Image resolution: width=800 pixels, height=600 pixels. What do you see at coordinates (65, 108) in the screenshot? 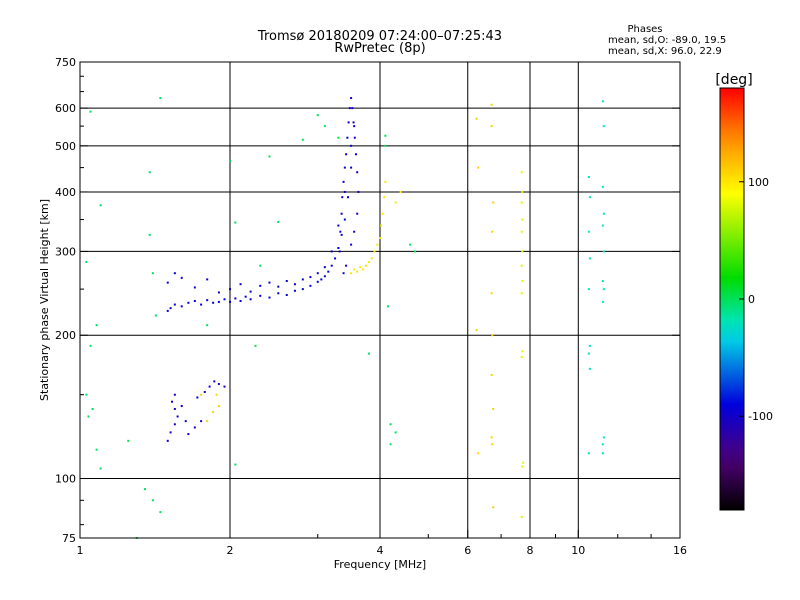
I see `y-tick-label: 600` at bounding box center [65, 108].